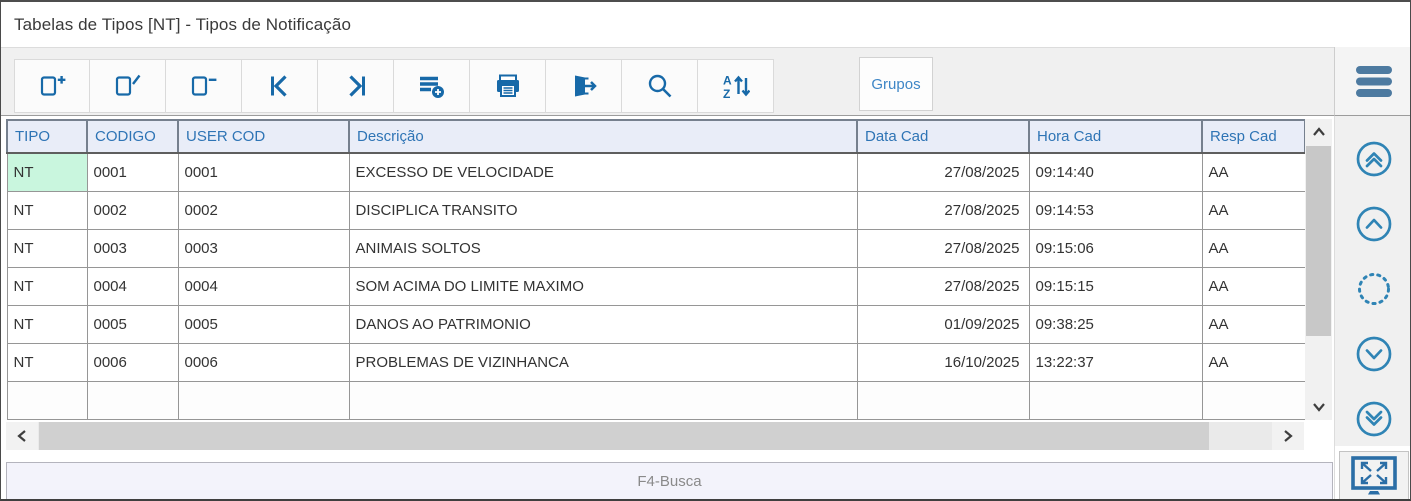 This screenshot has width=1411, height=501. What do you see at coordinates (132, 324) in the screenshot?
I see `cell-codigo: 0005` at bounding box center [132, 324].